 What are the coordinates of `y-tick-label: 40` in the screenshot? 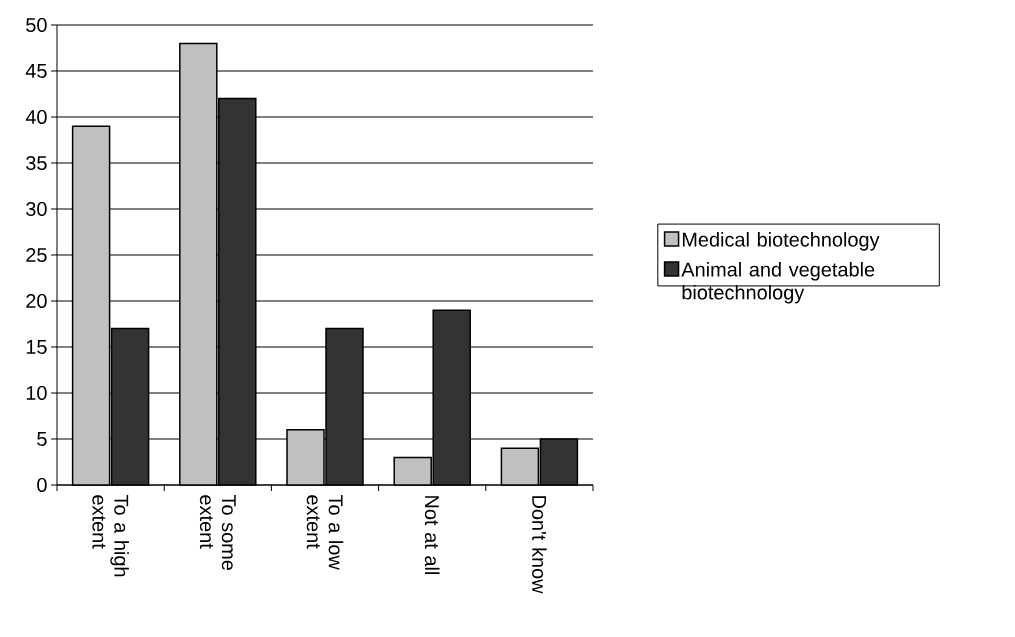 It's located at (36, 117).